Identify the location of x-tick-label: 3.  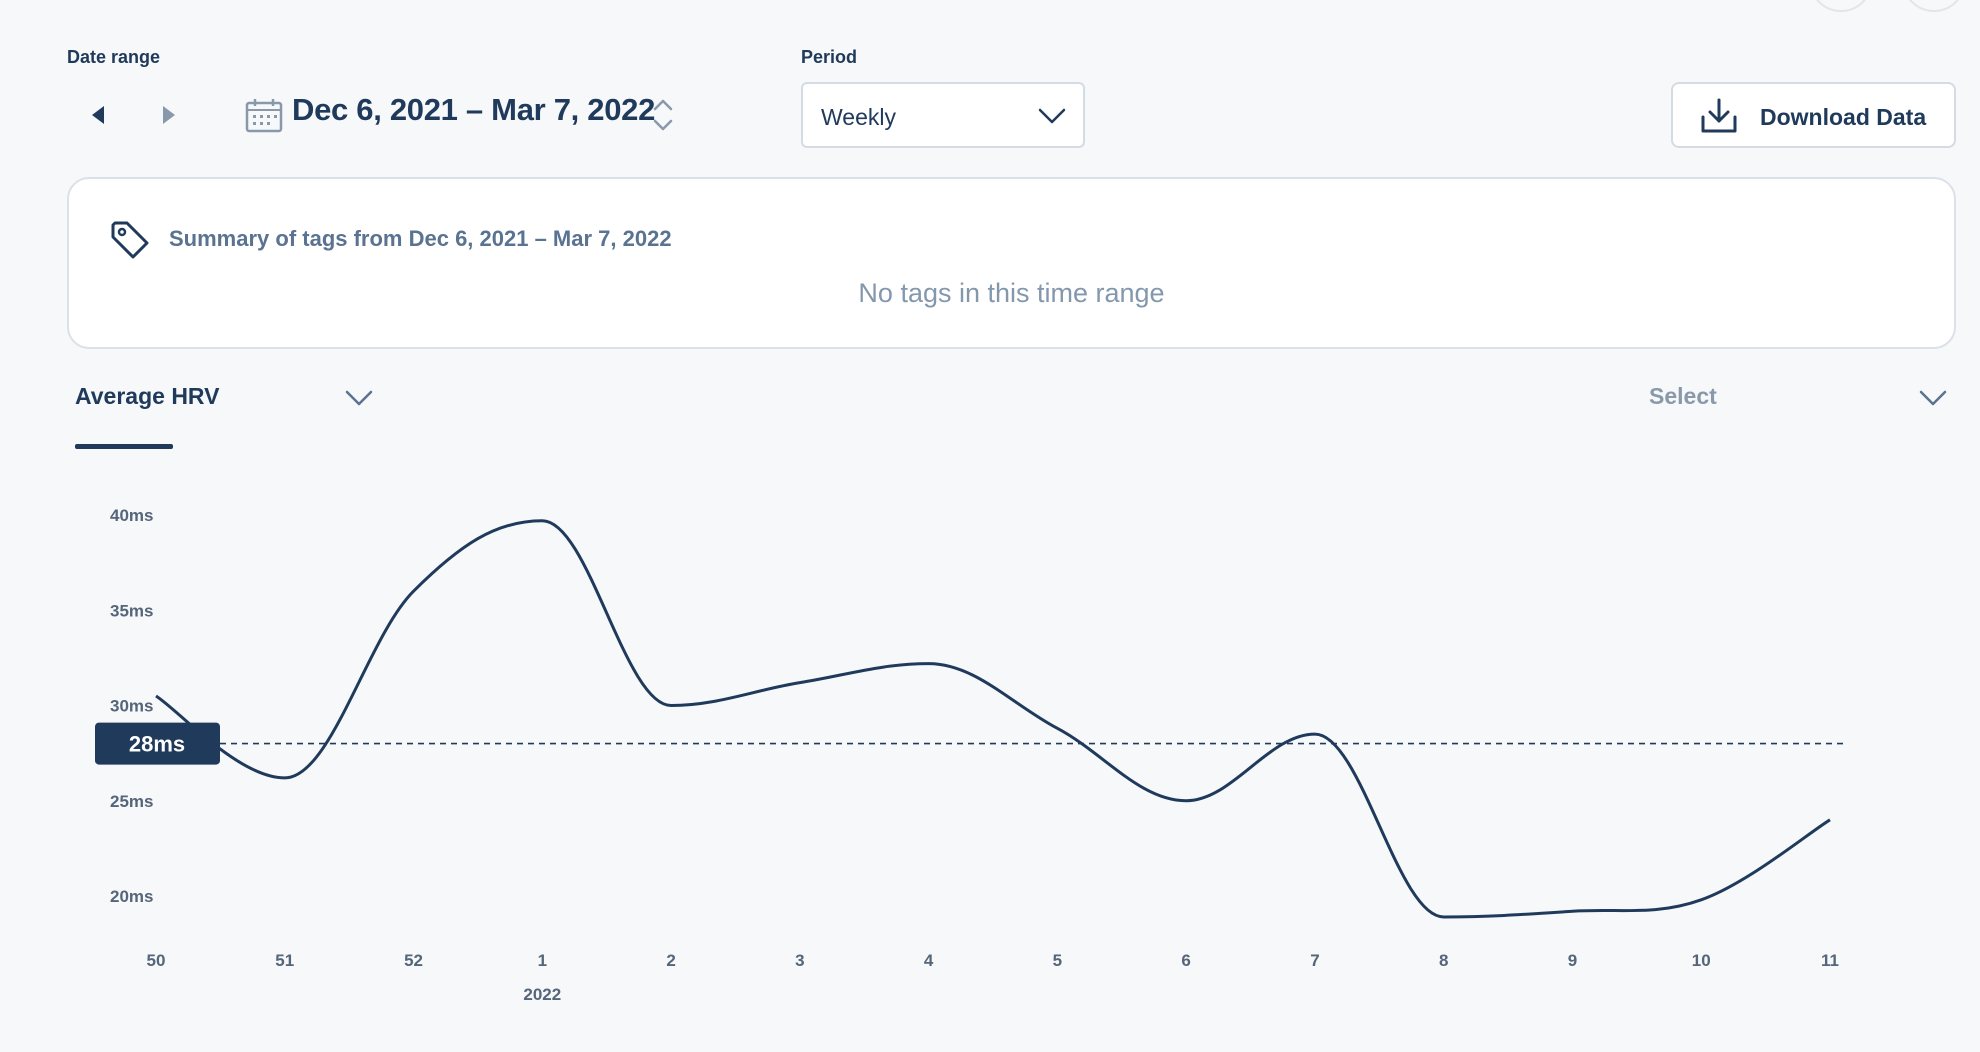
(799, 960).